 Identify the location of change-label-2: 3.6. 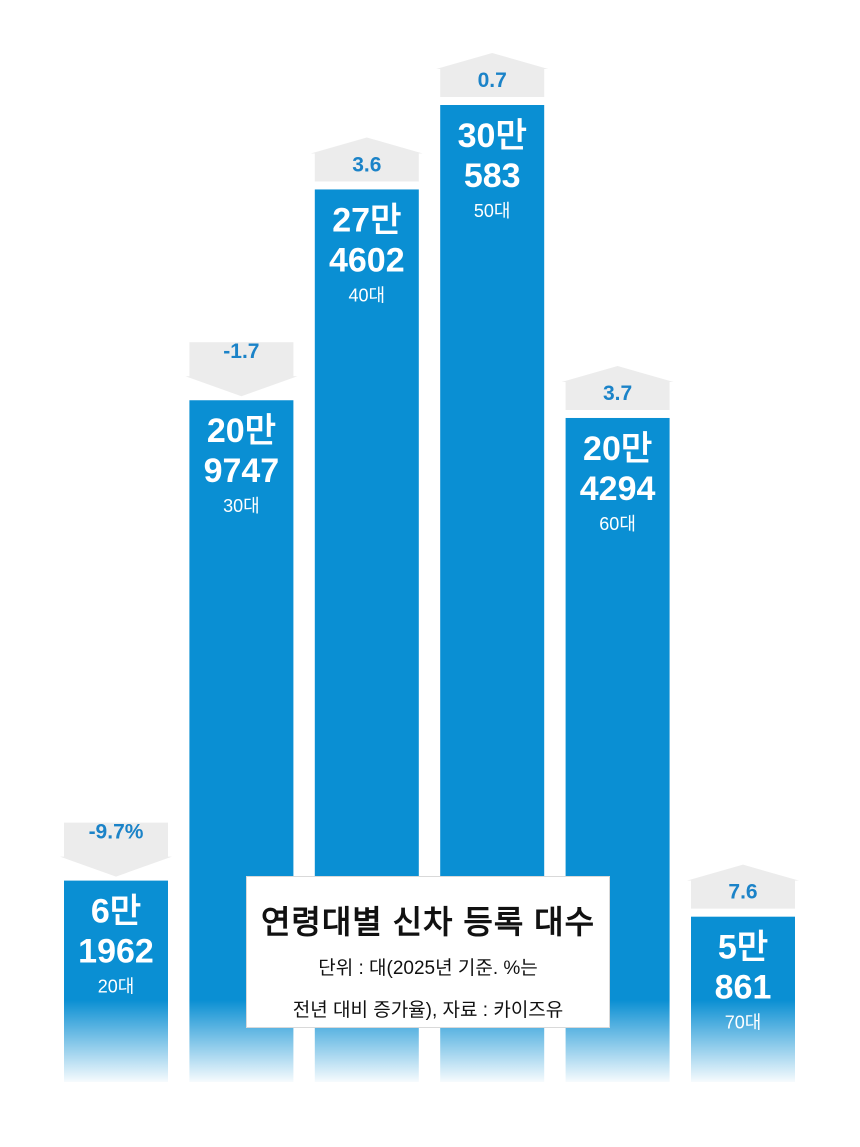
(366, 164).